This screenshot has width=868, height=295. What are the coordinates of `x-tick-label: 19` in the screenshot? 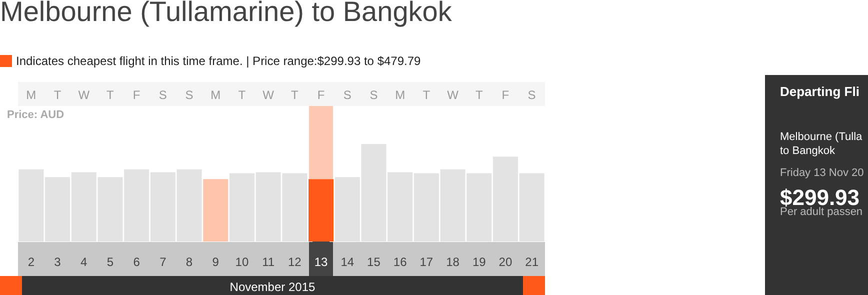 It's located at (479, 262).